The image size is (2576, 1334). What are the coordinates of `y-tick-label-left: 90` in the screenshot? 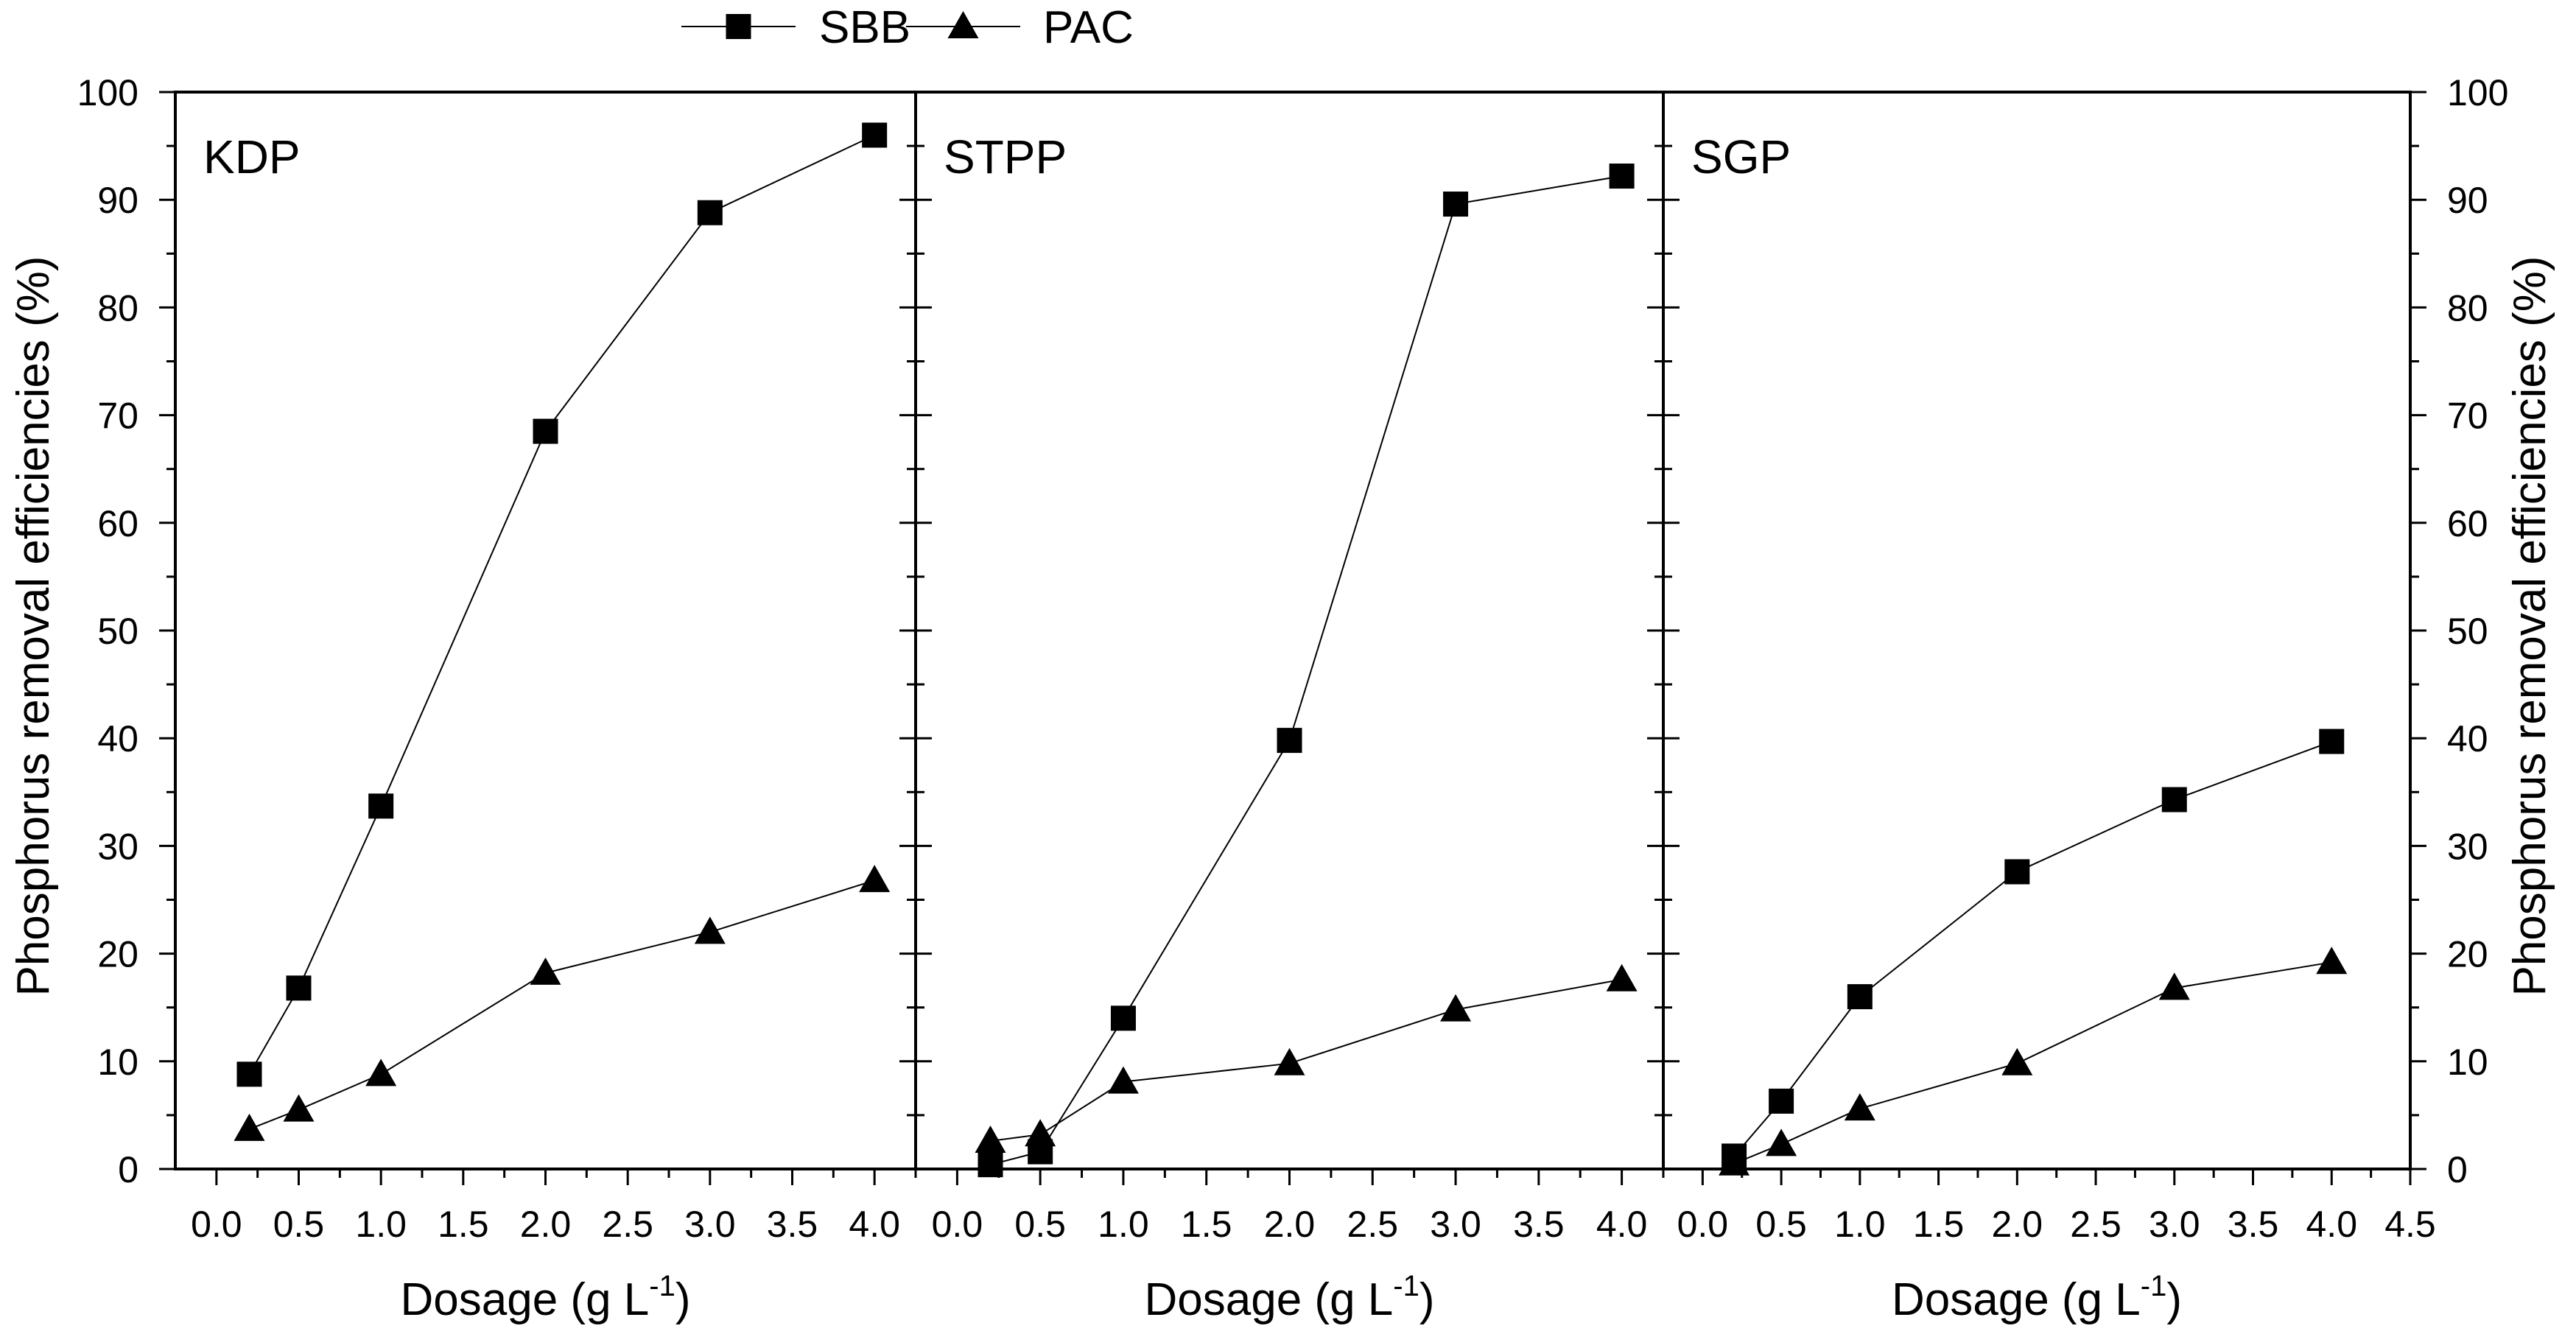 It's located at (117, 200).